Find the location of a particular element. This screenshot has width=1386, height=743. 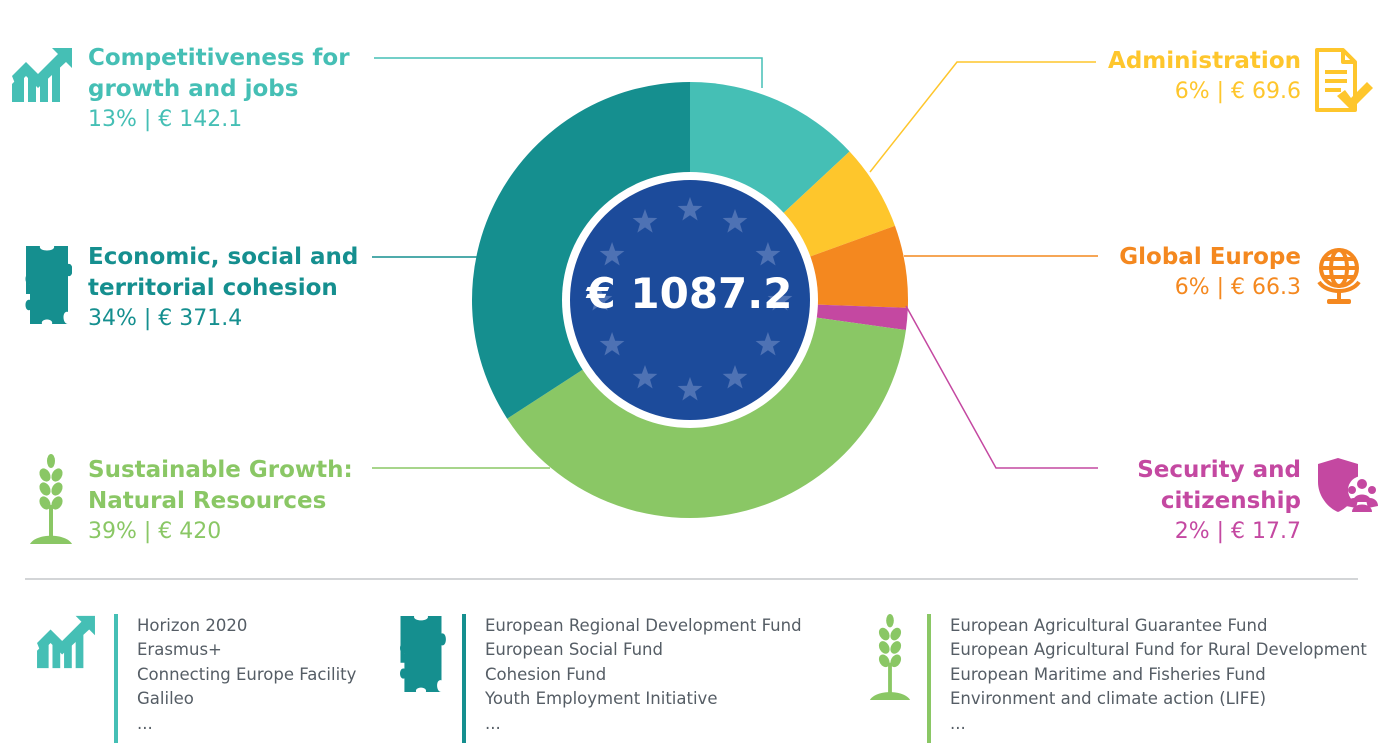

fund-item: Youth Employment Initiative is located at coordinates (601, 699).